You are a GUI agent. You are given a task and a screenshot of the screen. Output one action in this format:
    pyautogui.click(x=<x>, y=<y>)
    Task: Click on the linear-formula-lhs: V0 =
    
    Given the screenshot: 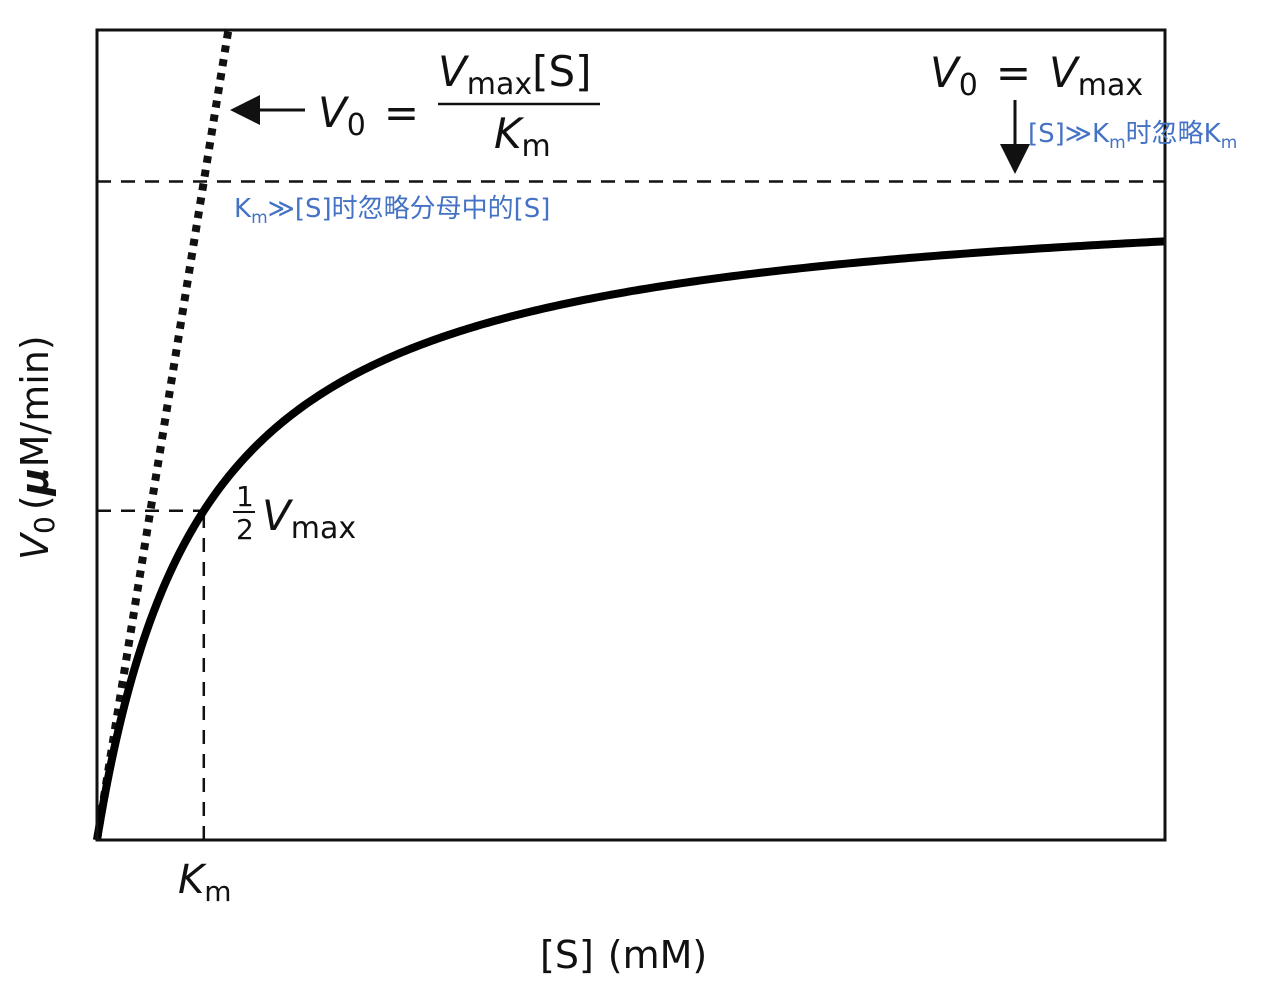 What is the action you would take?
    pyautogui.click(x=368, y=115)
    